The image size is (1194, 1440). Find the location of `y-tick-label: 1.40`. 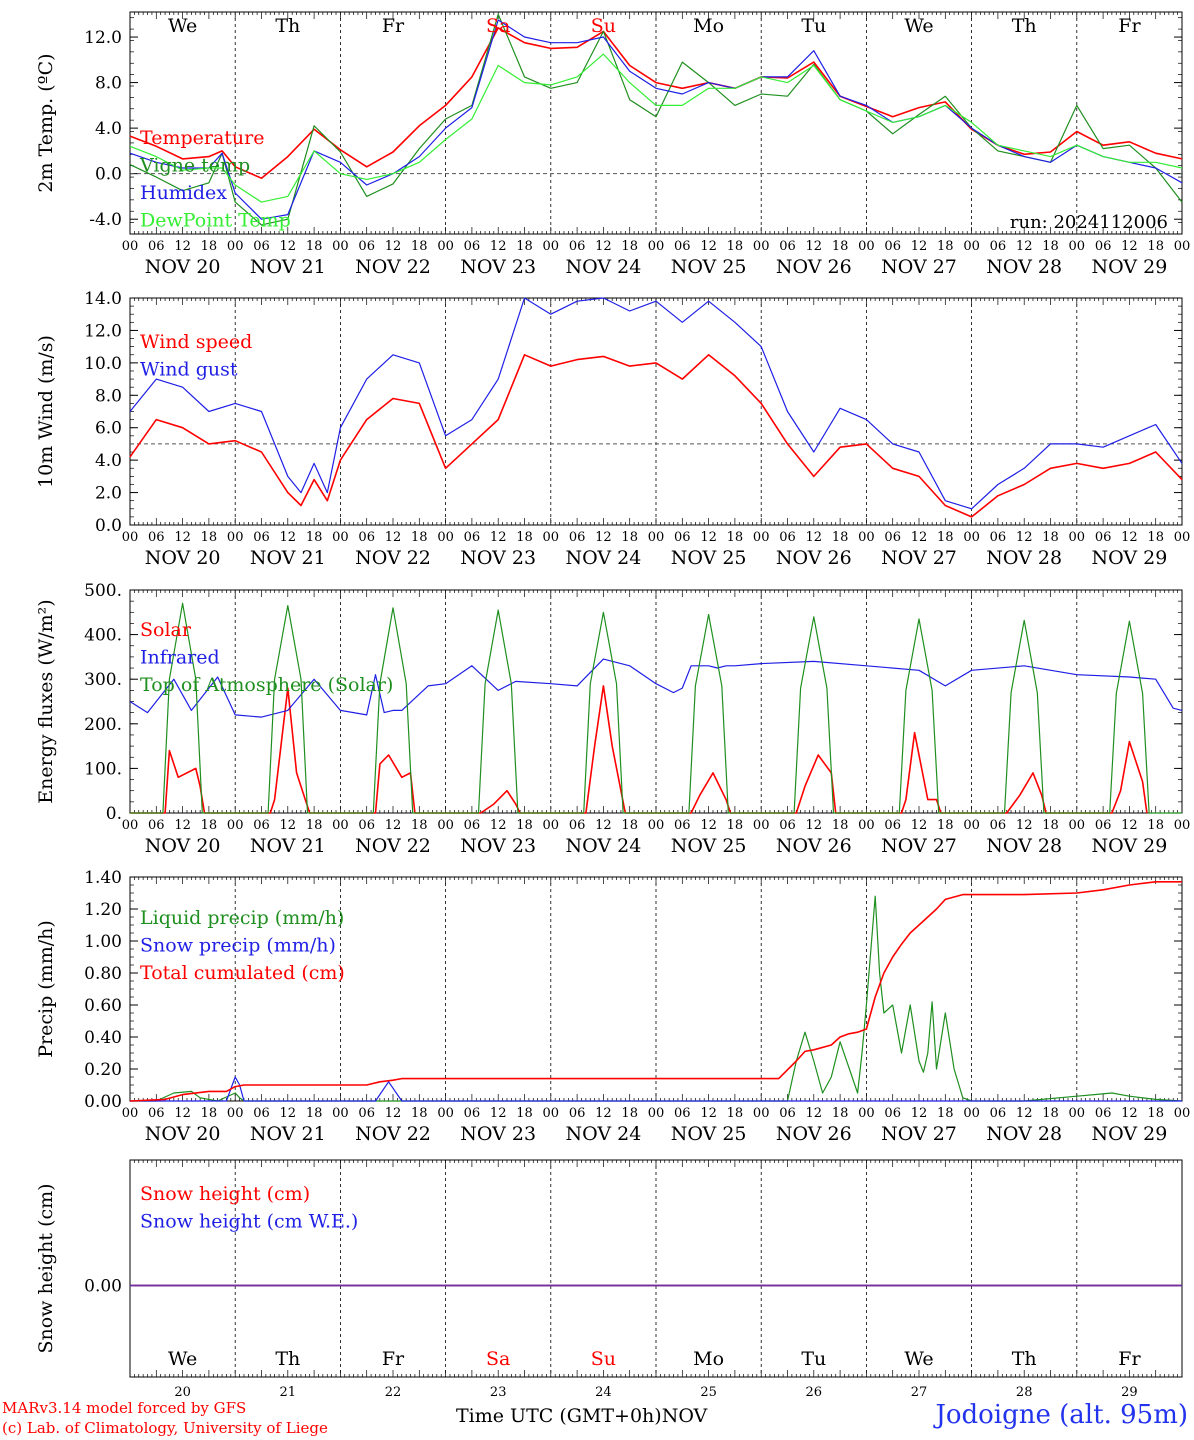

y-tick-label: 1.40 is located at coordinates (103, 878).